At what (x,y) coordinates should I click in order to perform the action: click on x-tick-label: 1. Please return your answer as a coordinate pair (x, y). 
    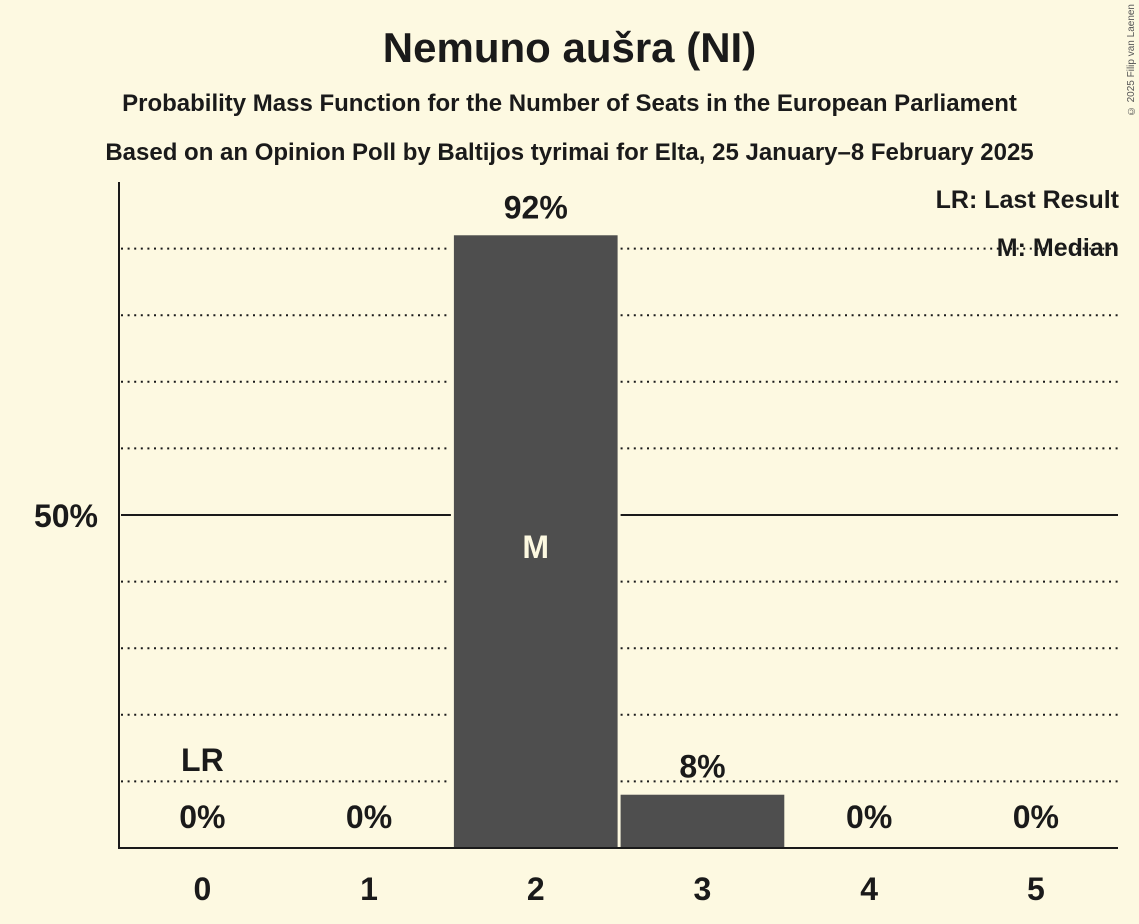
    Looking at the image, I should click on (369, 889).